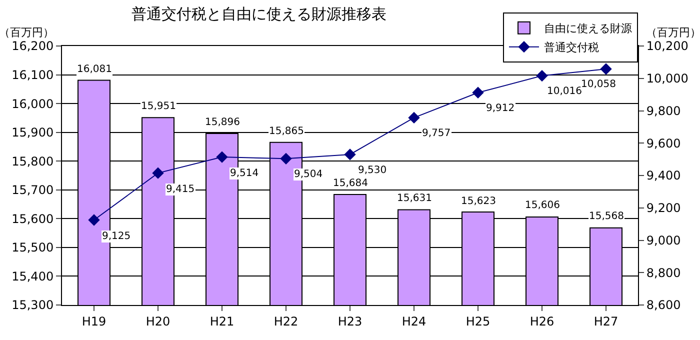 The width and height of the screenshot is (700, 340). I want to click on data-label: 9,912, so click(500, 108).